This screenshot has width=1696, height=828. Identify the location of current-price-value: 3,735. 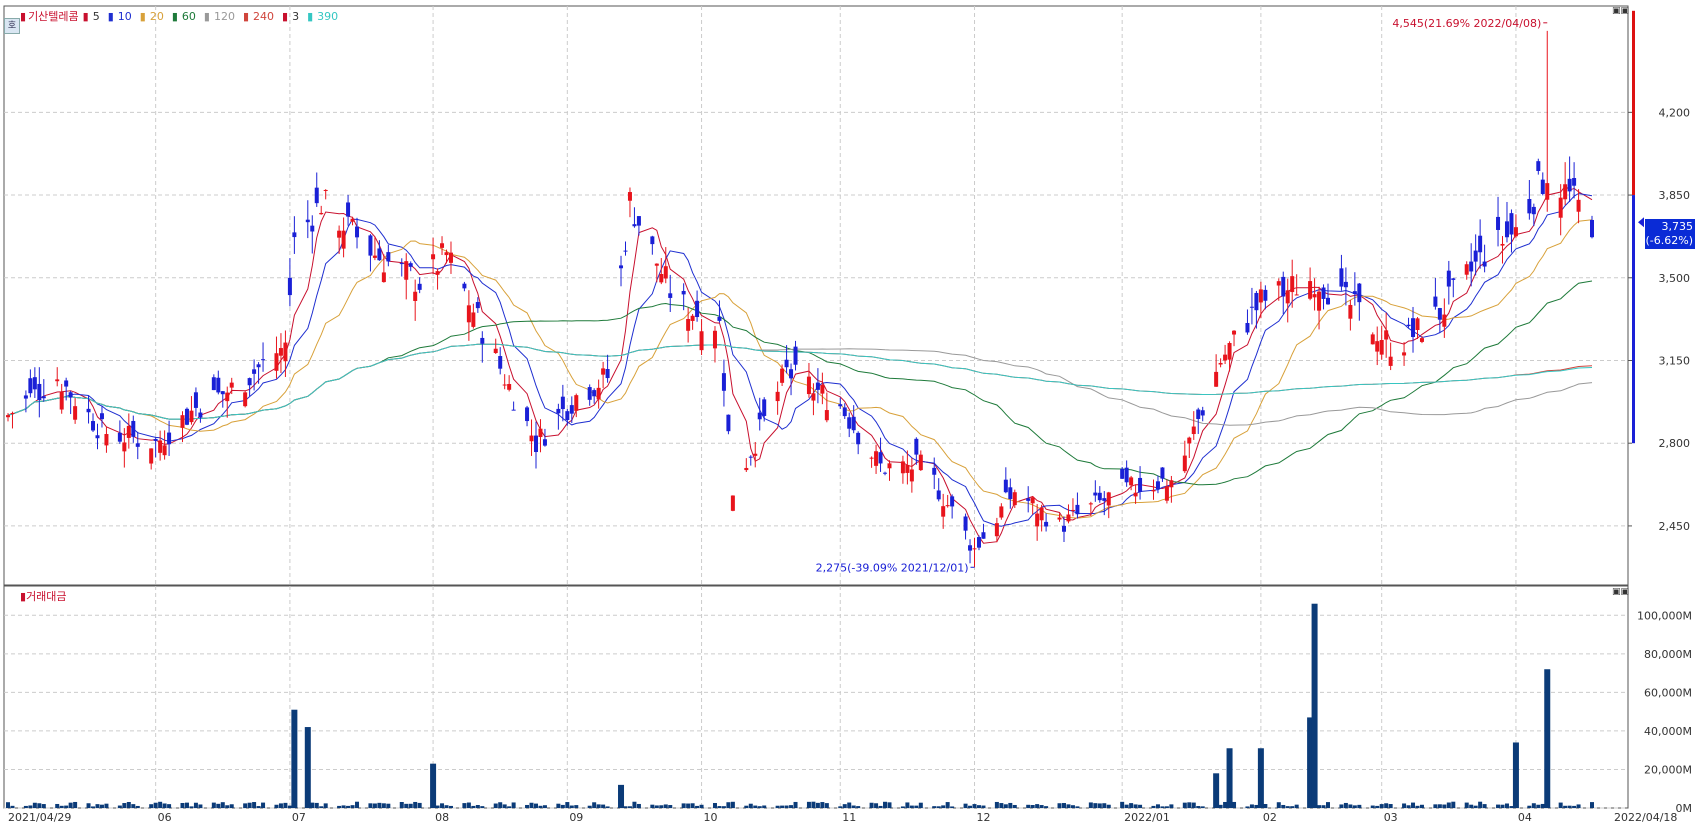
(1677, 226).